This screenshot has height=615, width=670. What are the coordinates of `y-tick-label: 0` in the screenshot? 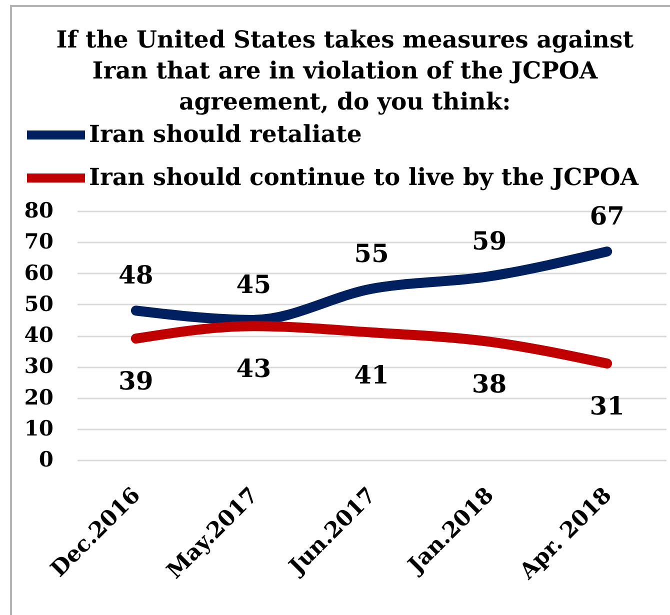 It's located at (46, 459).